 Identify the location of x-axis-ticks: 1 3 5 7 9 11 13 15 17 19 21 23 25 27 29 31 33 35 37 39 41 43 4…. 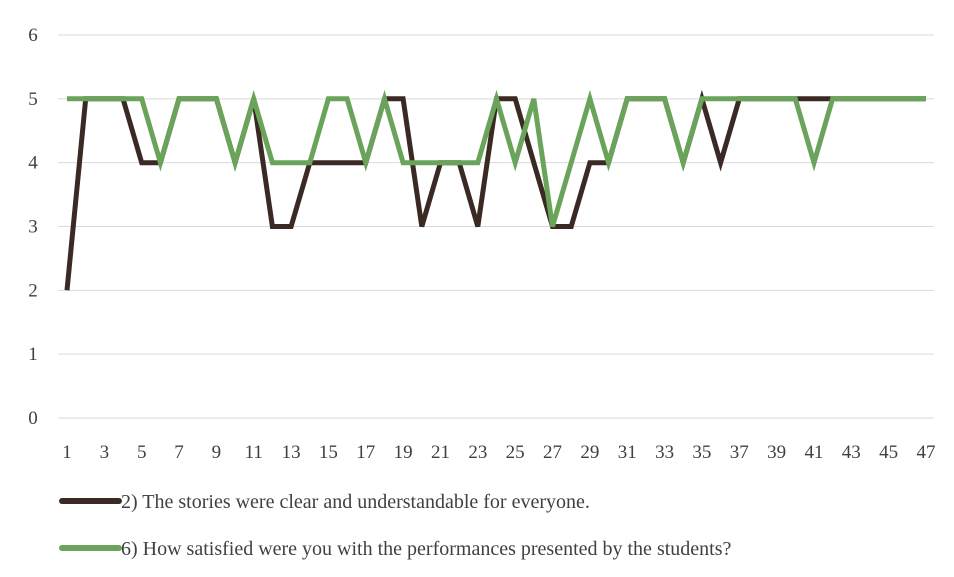
(498, 452).